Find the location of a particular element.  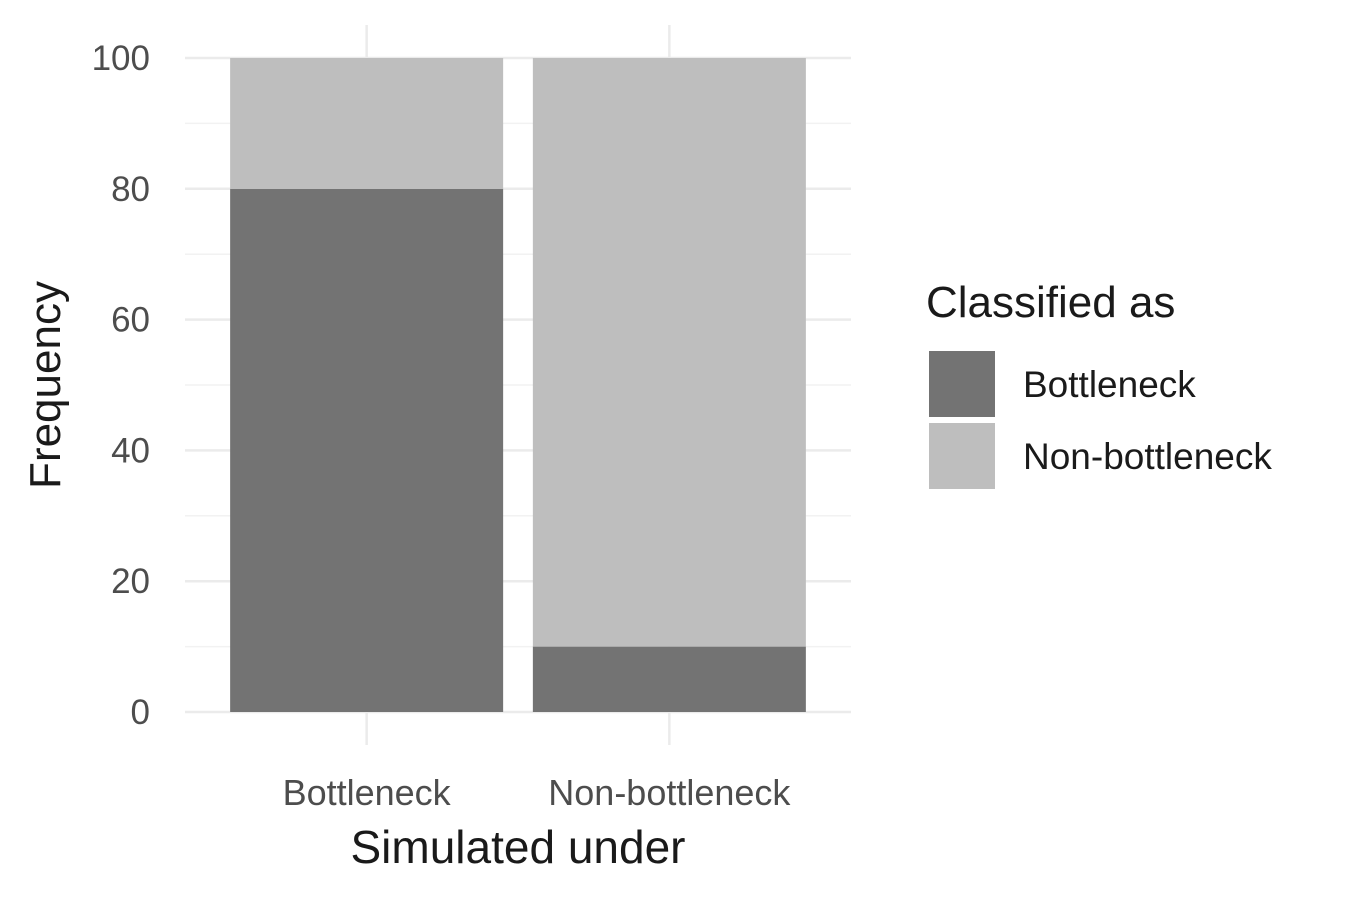

y-tick-label: 60 is located at coordinates (130, 320).